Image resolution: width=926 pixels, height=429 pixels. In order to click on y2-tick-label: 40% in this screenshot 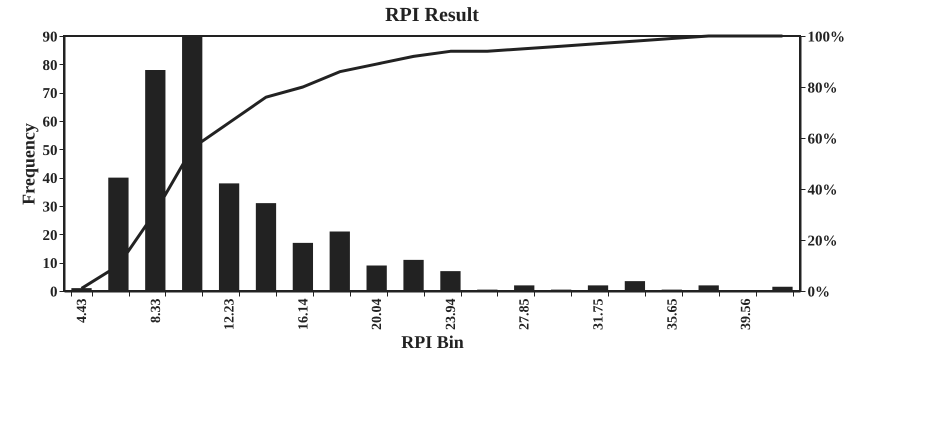, I will do `click(823, 190)`.